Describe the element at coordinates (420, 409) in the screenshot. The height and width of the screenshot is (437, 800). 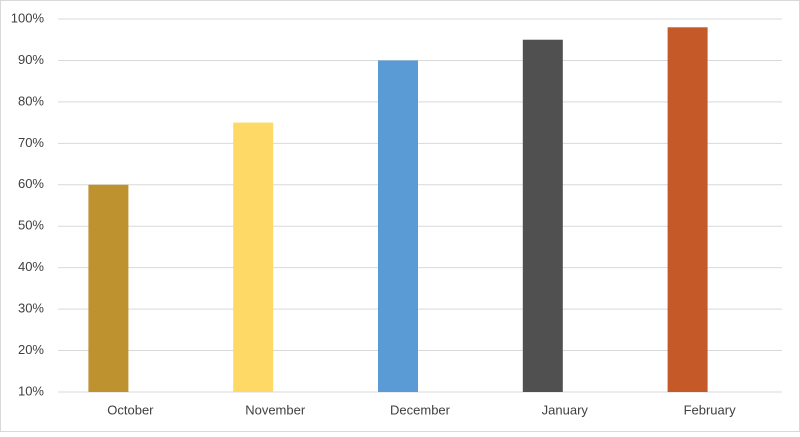
I see `x-tick-label: December` at that location.